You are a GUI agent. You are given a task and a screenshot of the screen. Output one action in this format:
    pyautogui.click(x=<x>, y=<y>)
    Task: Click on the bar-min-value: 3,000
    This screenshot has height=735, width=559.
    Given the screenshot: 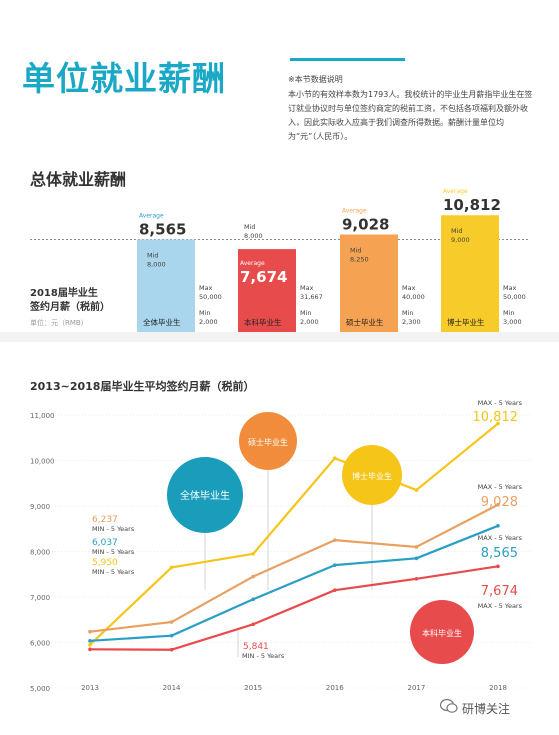 What is the action you would take?
    pyautogui.click(x=512, y=322)
    